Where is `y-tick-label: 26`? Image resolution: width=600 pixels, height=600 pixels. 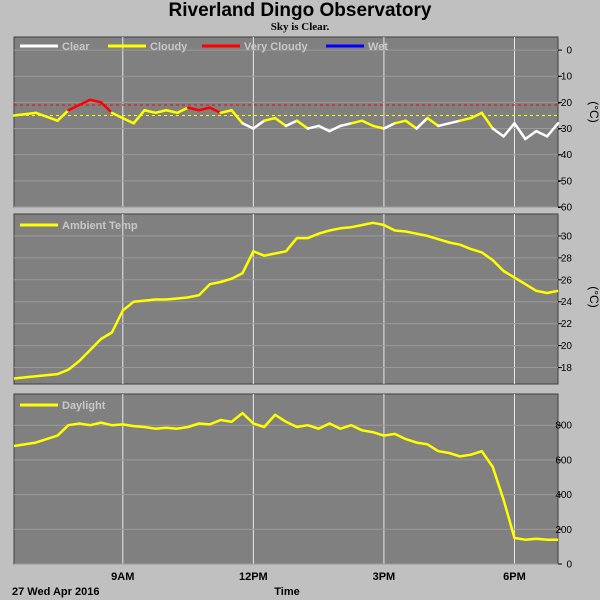 y-tick-label: 26 is located at coordinates (567, 280).